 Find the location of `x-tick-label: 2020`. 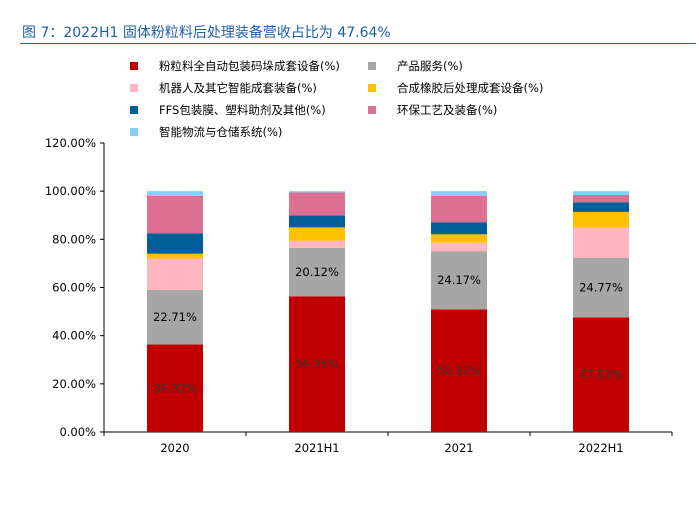

x-tick-label: 2020 is located at coordinates (174, 448).